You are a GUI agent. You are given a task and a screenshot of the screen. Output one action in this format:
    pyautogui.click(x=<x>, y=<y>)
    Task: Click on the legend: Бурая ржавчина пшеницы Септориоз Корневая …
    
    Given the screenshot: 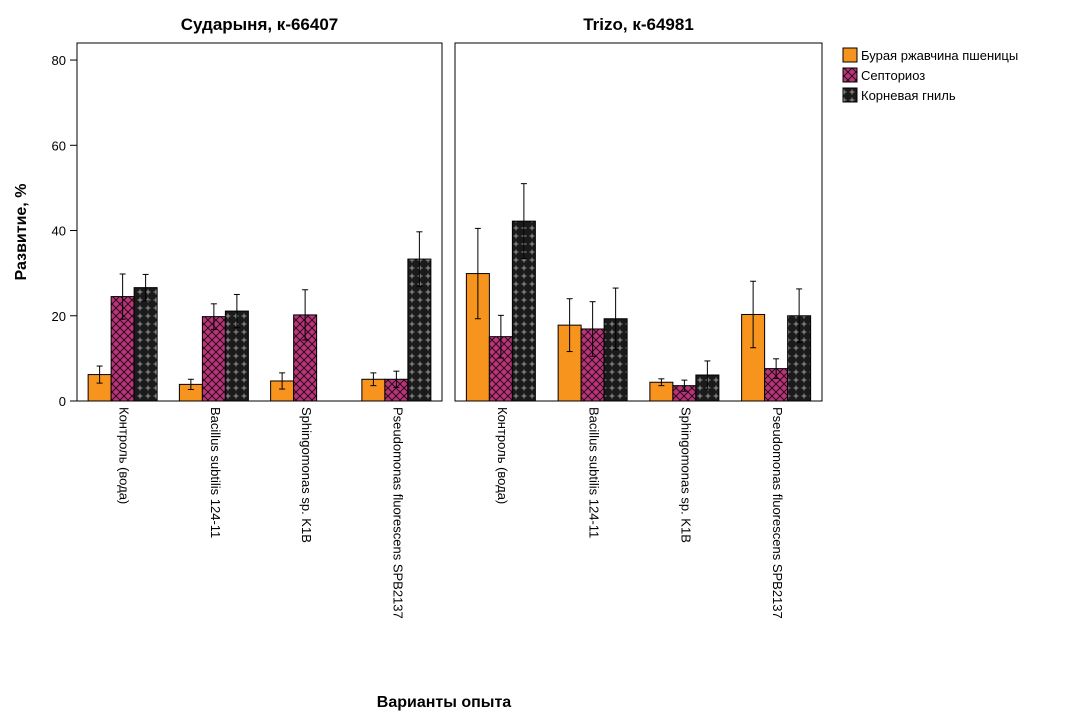 What is the action you would take?
    pyautogui.click(x=930, y=75)
    